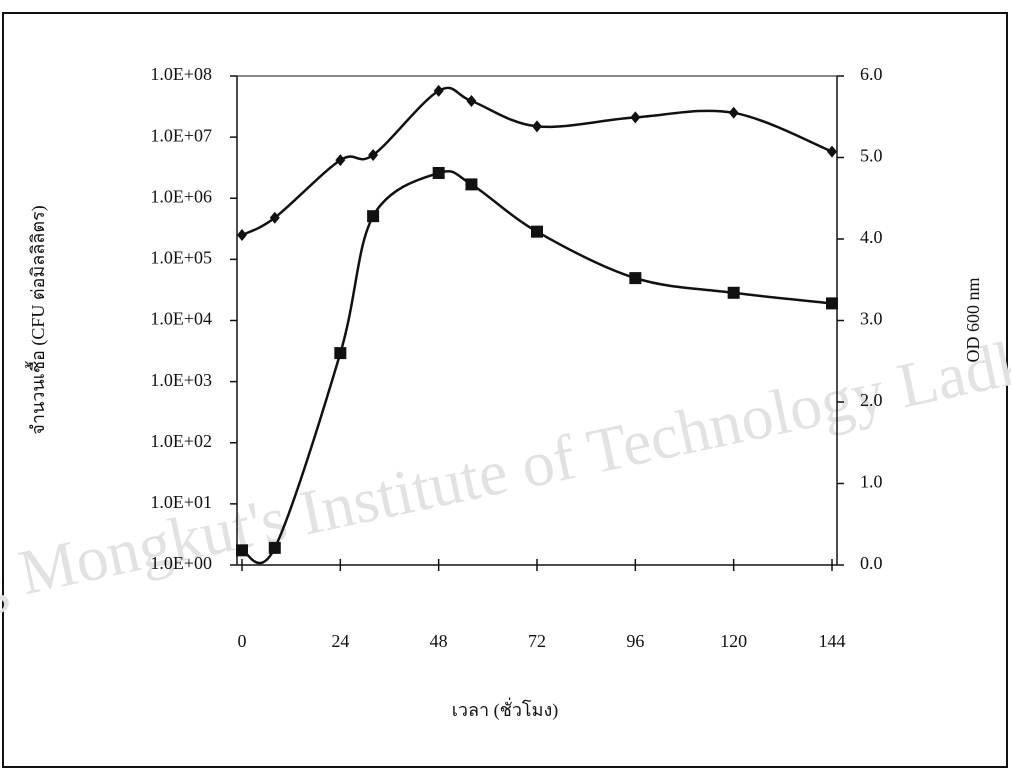 The height and width of the screenshot is (772, 1011). What do you see at coordinates (439, 641) in the screenshot?
I see `x-tick-label: 48` at bounding box center [439, 641].